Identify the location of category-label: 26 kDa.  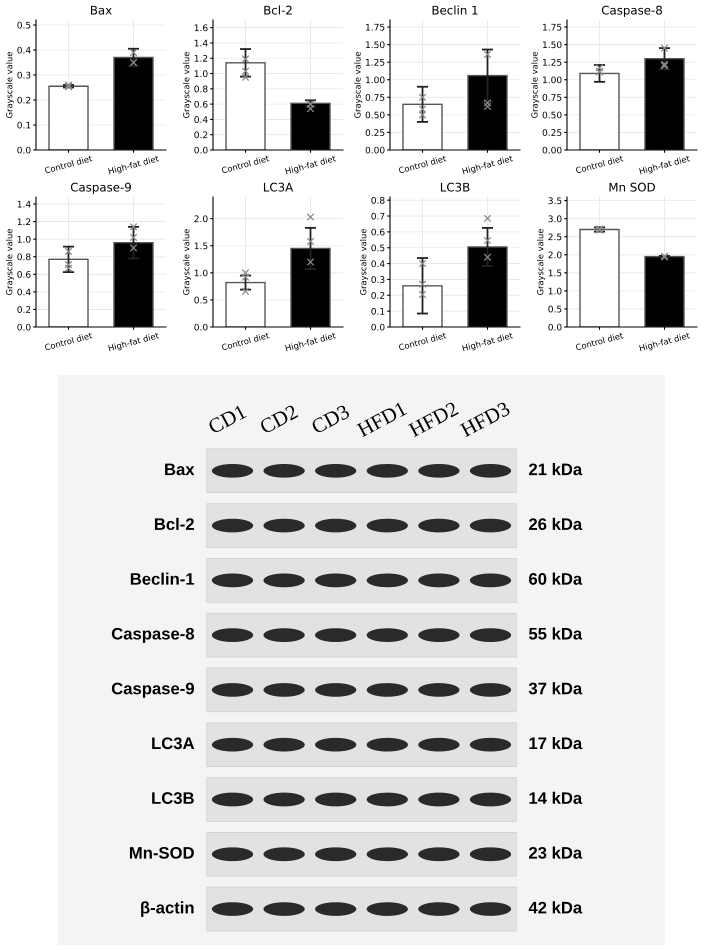
(555, 524).